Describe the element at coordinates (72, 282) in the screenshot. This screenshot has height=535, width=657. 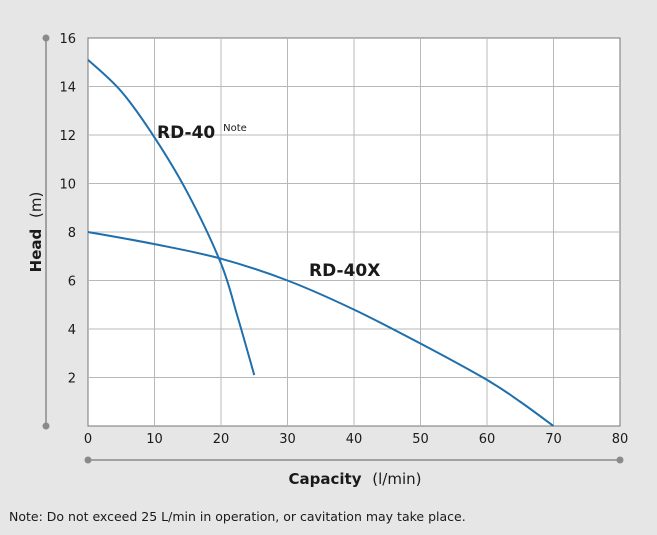
I see `y-tick-label-2: 6` at that location.